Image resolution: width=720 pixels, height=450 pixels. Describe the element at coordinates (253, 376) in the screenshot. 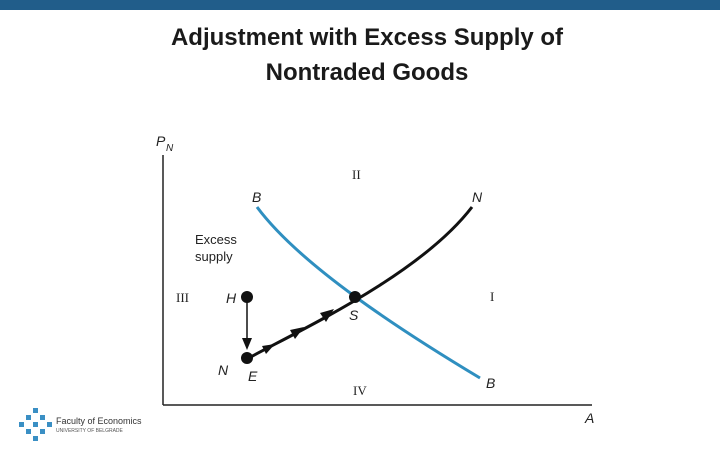

I see `point-label: E` at that location.